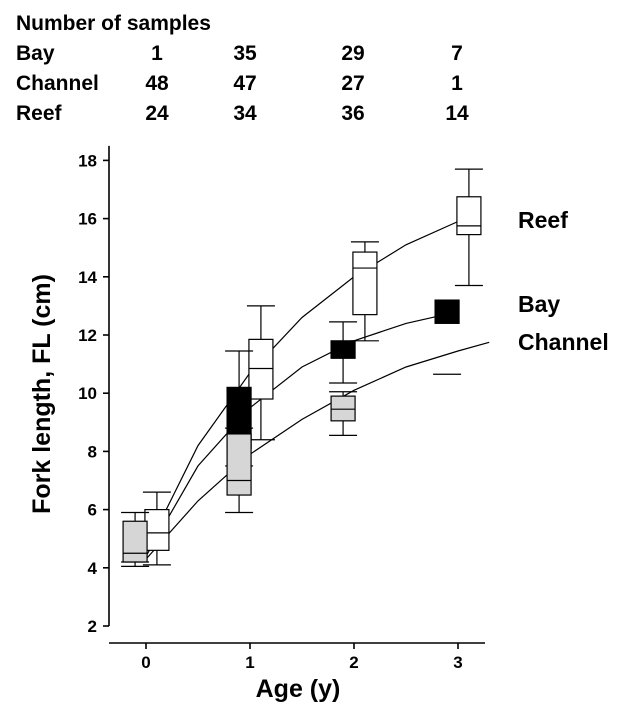  I want to click on curve-label-bay: Bay, so click(539, 304).